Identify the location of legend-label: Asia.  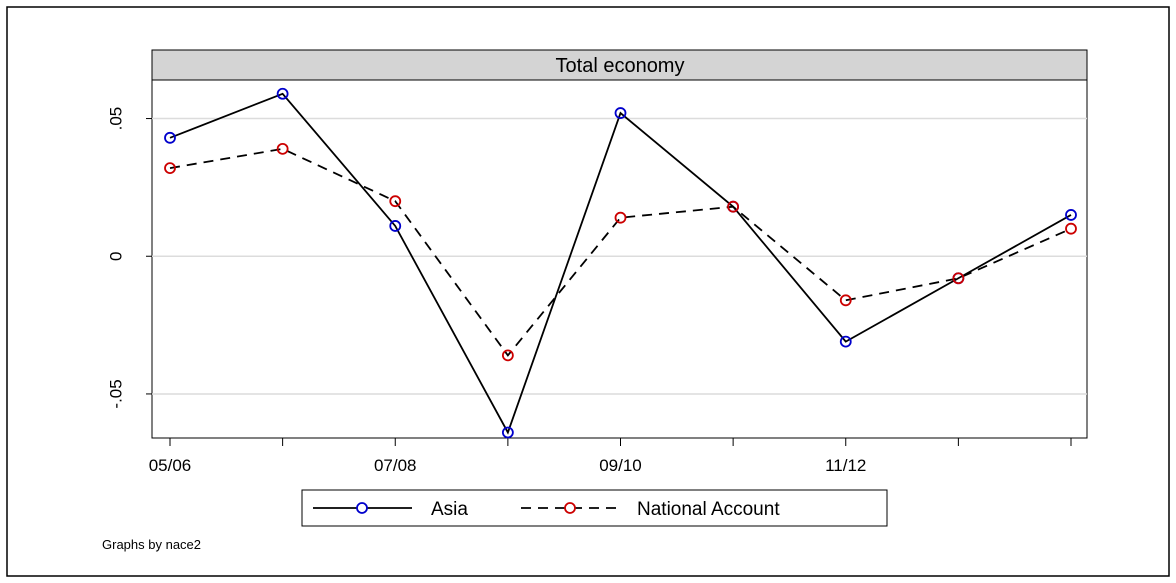
(449, 509).